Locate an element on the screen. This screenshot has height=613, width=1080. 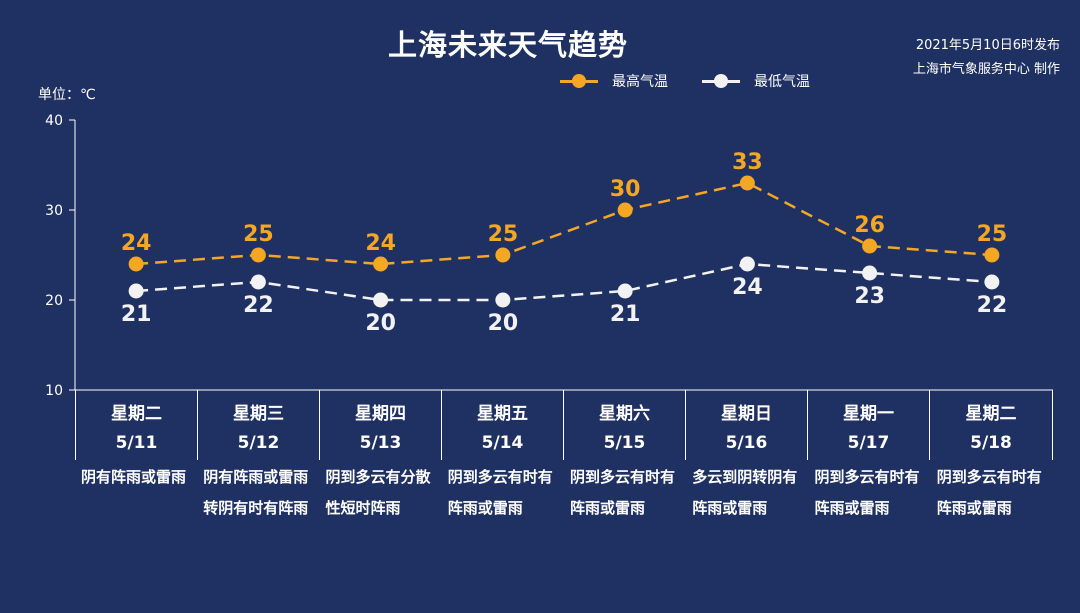
weekday: 星期六 is located at coordinates (624, 414).